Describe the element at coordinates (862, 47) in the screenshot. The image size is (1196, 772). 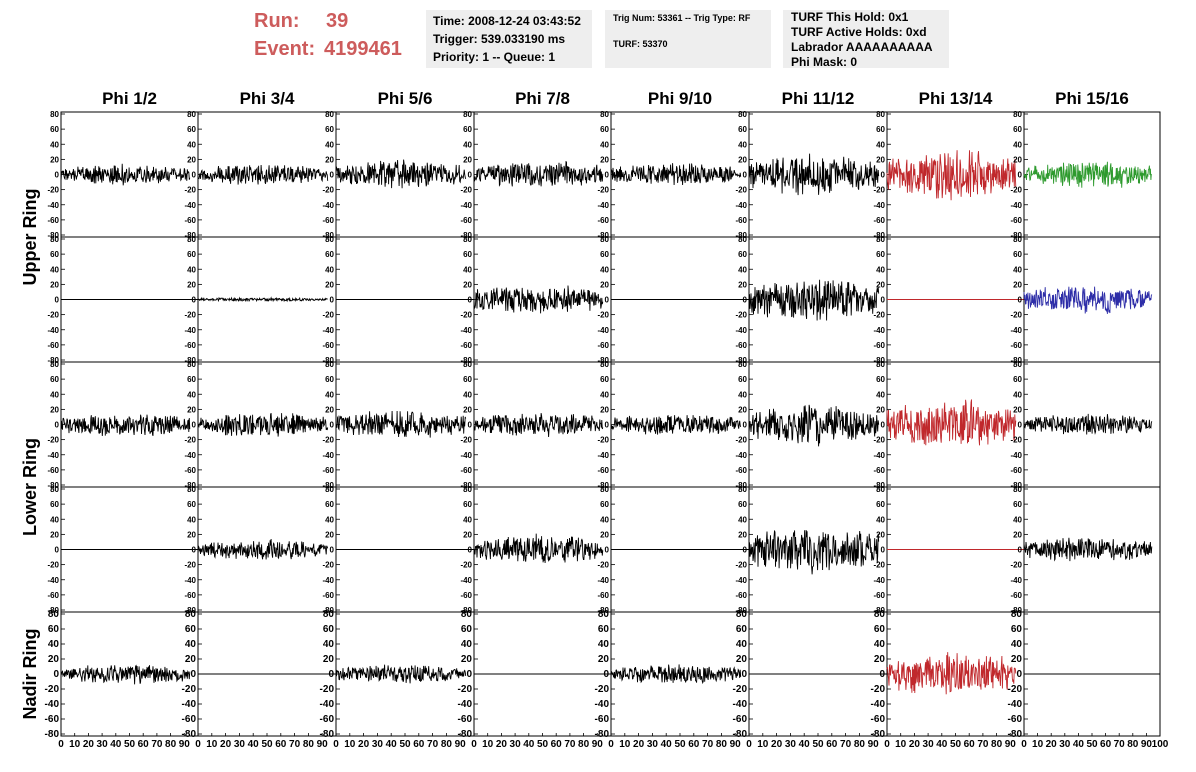
I see `labrador-text: Labrador AAAAAAAAAA` at that location.